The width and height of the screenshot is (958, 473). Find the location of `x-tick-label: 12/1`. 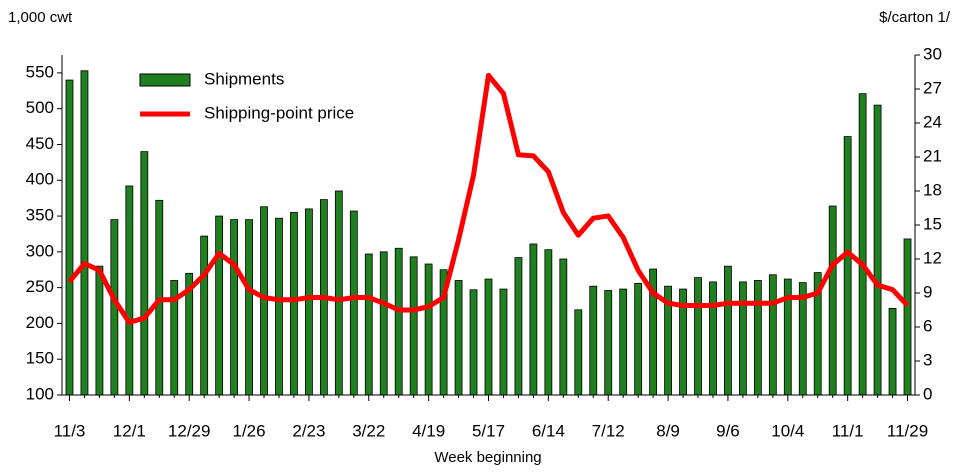

x-tick-label: 12/1 is located at coordinates (129, 430).